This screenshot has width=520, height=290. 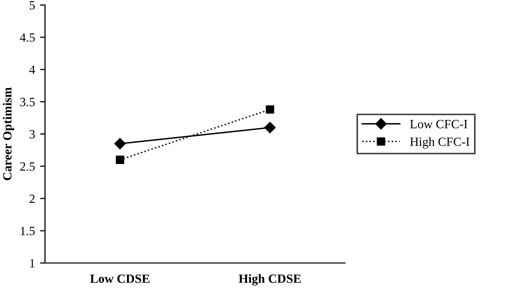 What do you see at coordinates (439, 124) in the screenshot?
I see `legend-label: Low CFC-I` at bounding box center [439, 124].